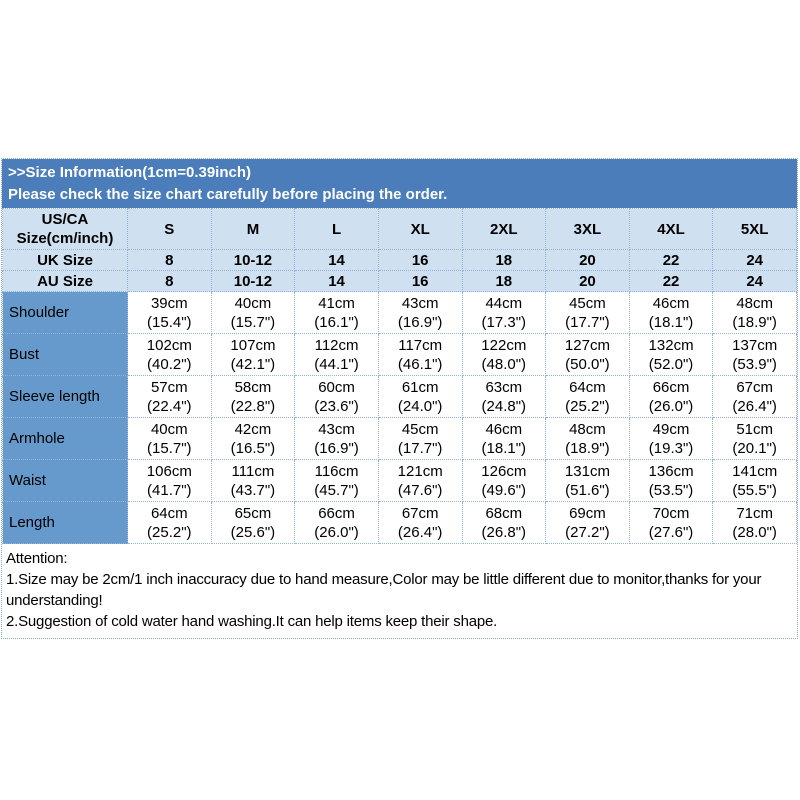 The height and width of the screenshot is (800, 800). What do you see at coordinates (754, 522) in the screenshot?
I see `measure-cell: 71cm (28.0")` at bounding box center [754, 522].